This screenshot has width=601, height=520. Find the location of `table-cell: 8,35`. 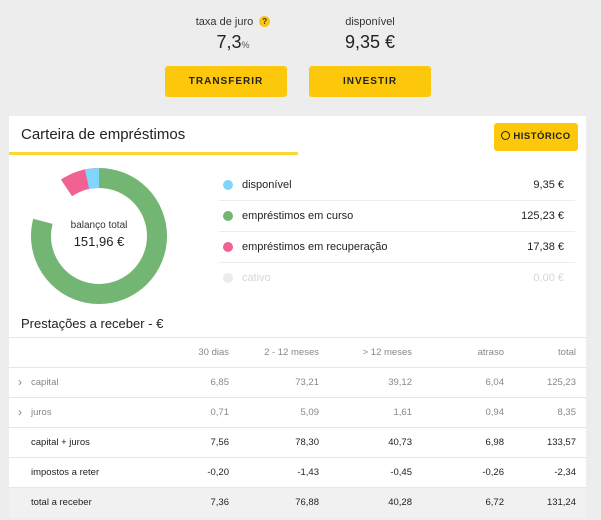

table-cell: 8,35 is located at coordinates (550, 412).